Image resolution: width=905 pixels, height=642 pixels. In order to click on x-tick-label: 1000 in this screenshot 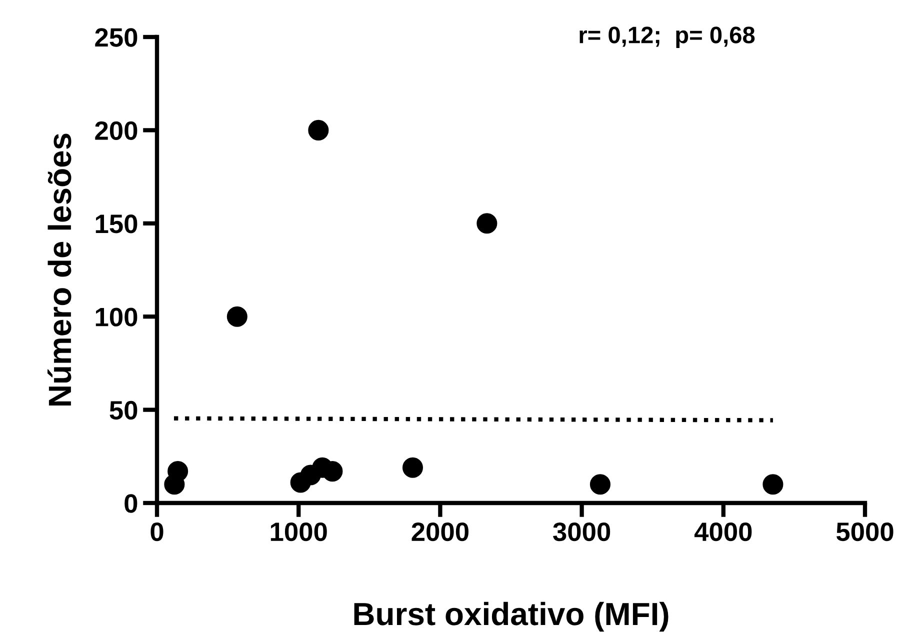, I will do `click(298, 532)`.